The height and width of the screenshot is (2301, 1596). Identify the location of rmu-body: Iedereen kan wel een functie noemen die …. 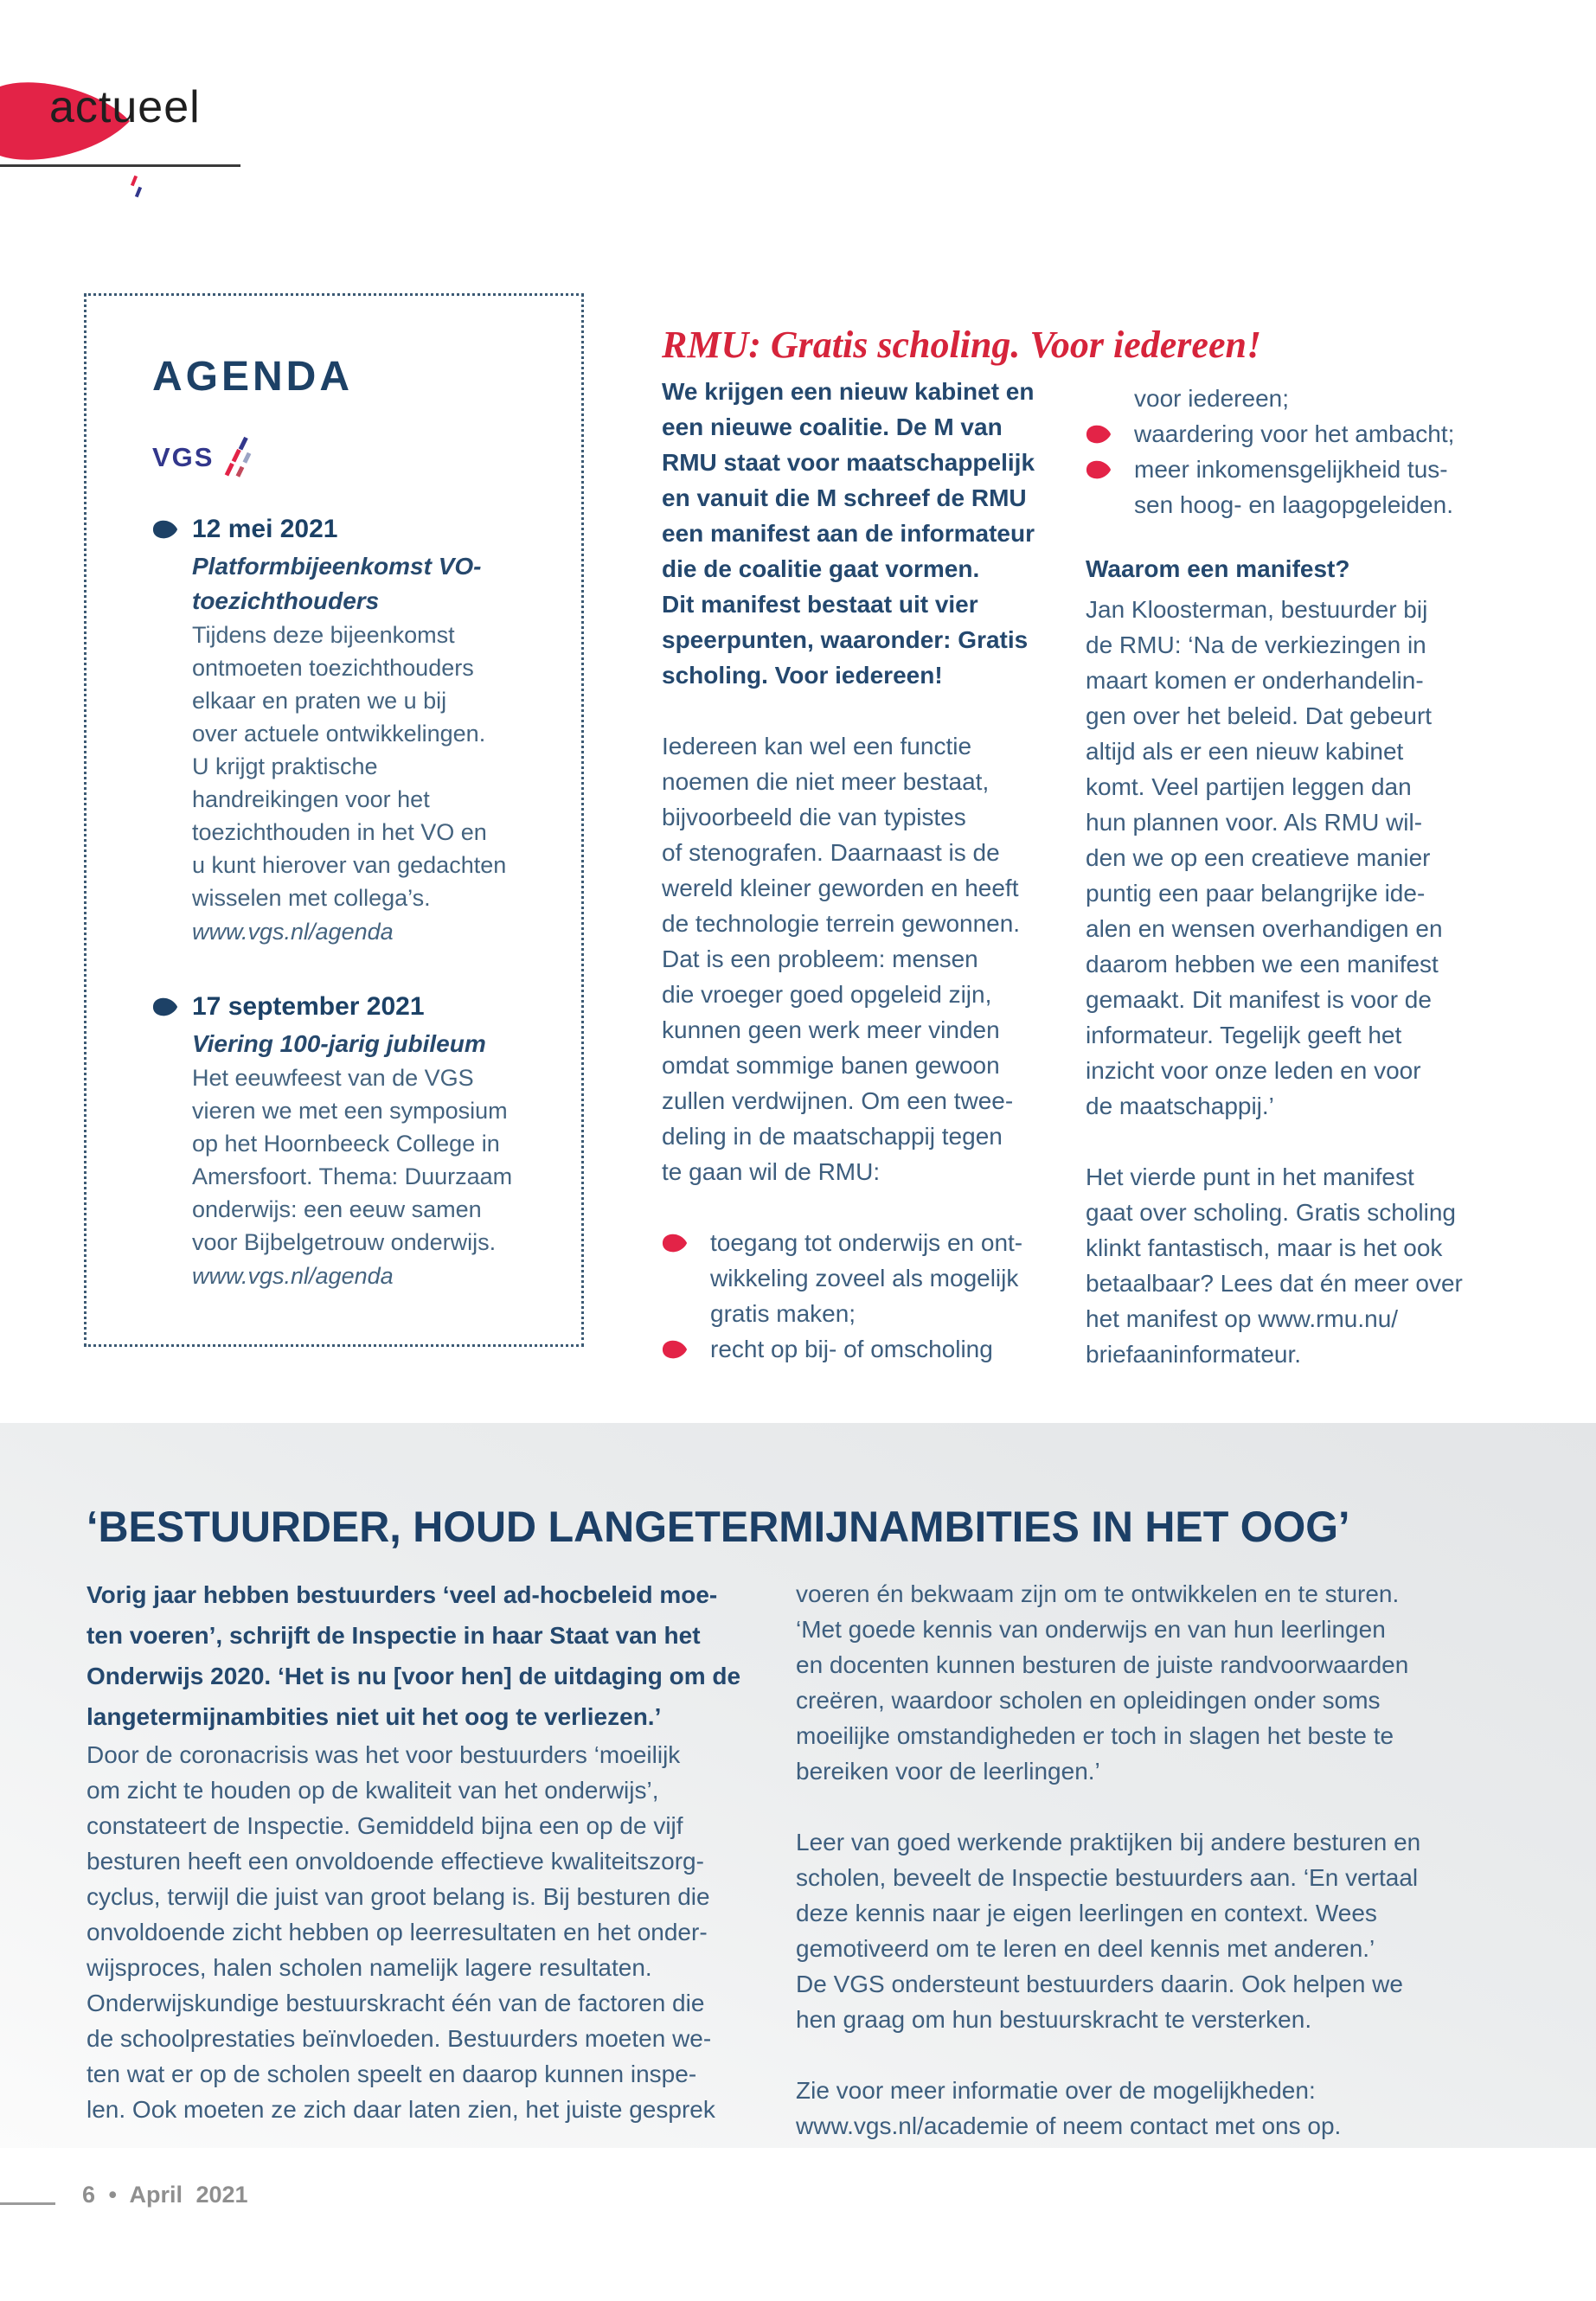
(841, 959).